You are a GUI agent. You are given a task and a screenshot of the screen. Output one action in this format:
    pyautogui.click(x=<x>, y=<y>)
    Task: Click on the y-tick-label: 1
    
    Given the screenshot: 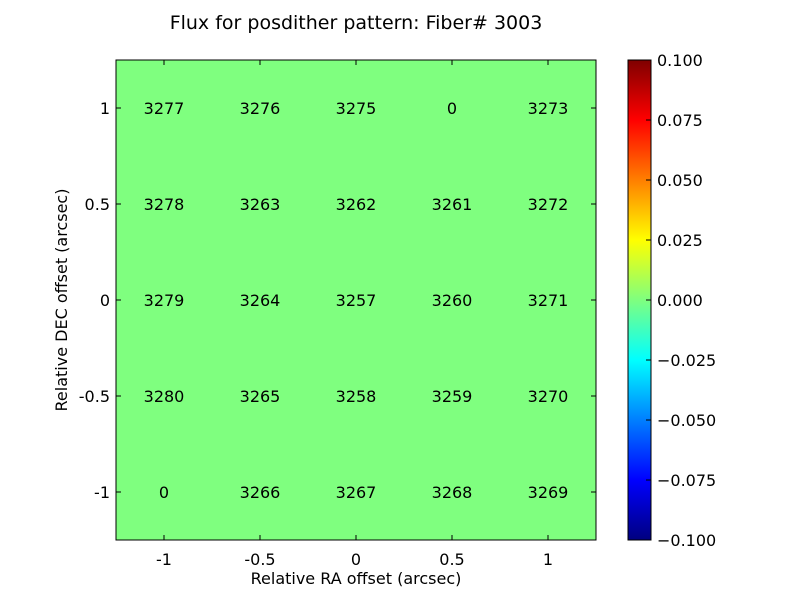 What is the action you would take?
    pyautogui.click(x=105, y=108)
    